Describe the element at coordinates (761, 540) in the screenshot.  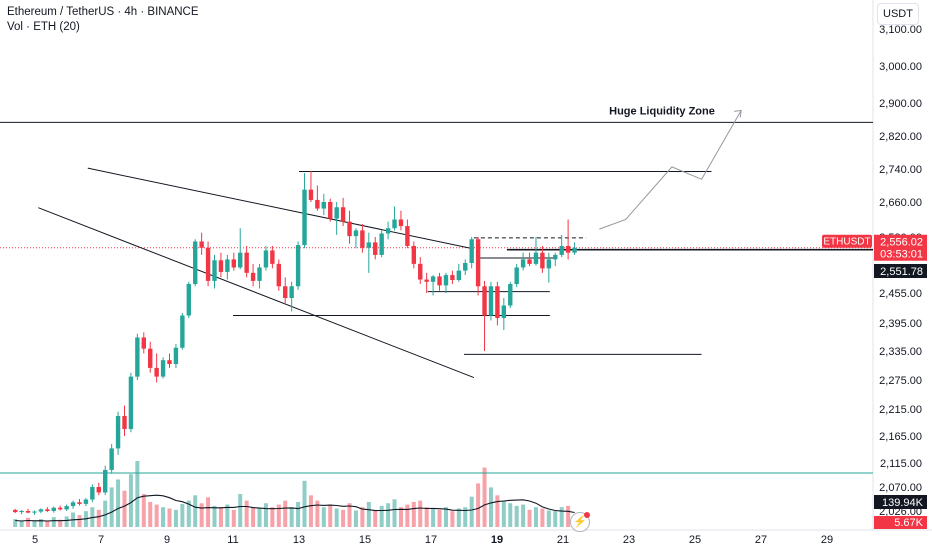
I see `time-tick-label: 27` at that location.